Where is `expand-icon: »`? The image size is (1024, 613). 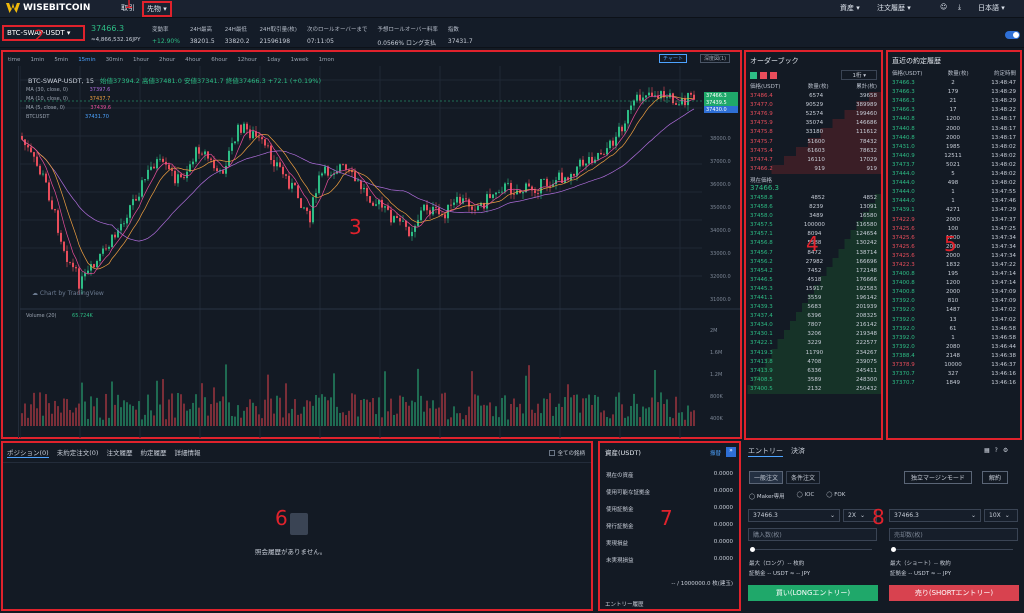 expand-icon: » is located at coordinates (731, 452).